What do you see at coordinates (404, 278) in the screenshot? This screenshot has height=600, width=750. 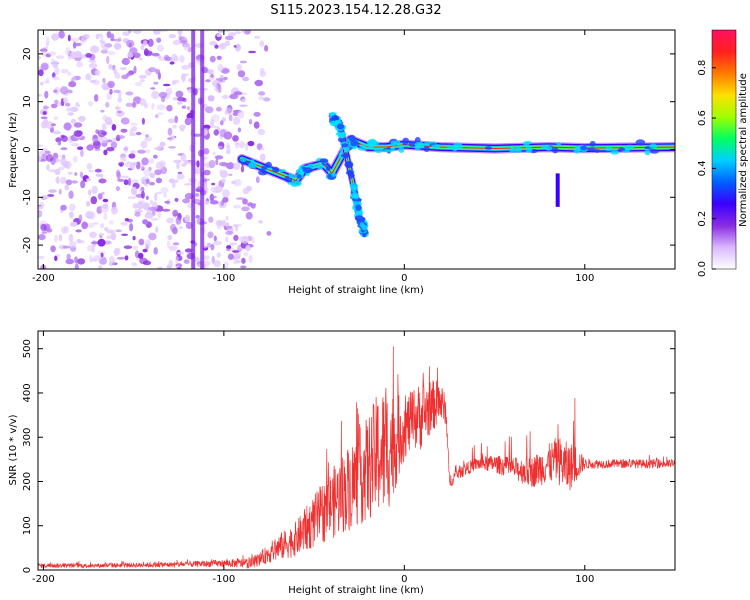 I see `x-tick-label: 0` at bounding box center [404, 278].